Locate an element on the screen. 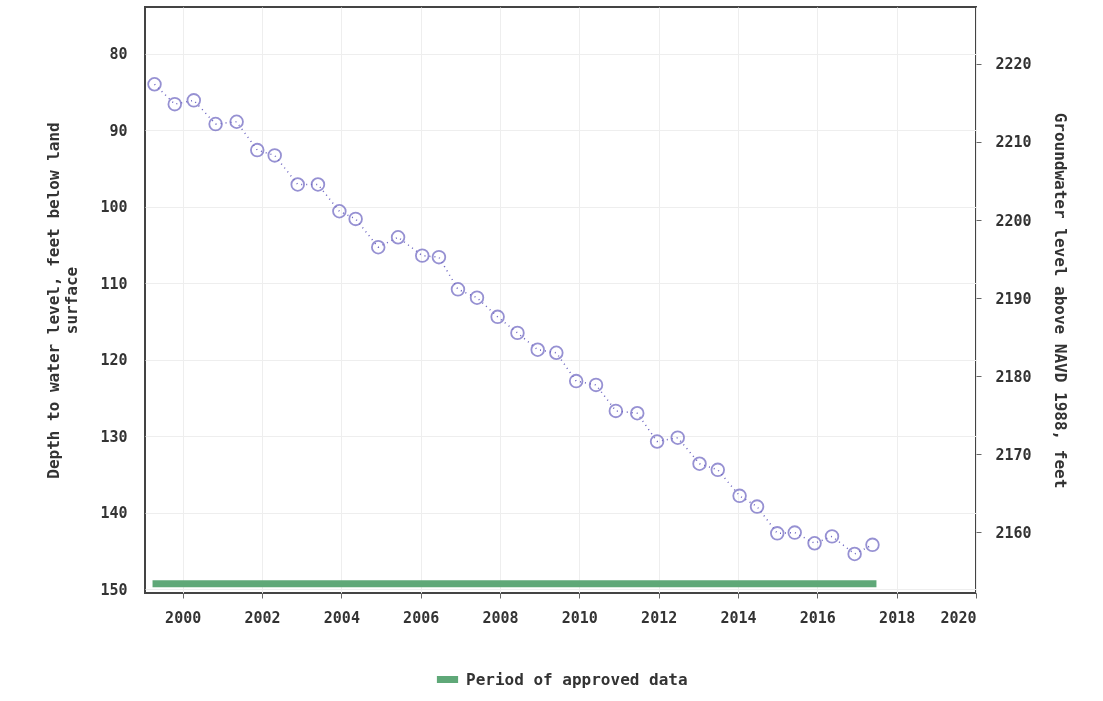 This screenshot has height=701, width=1103. x-tick-label: 2020 is located at coordinates (958, 617).